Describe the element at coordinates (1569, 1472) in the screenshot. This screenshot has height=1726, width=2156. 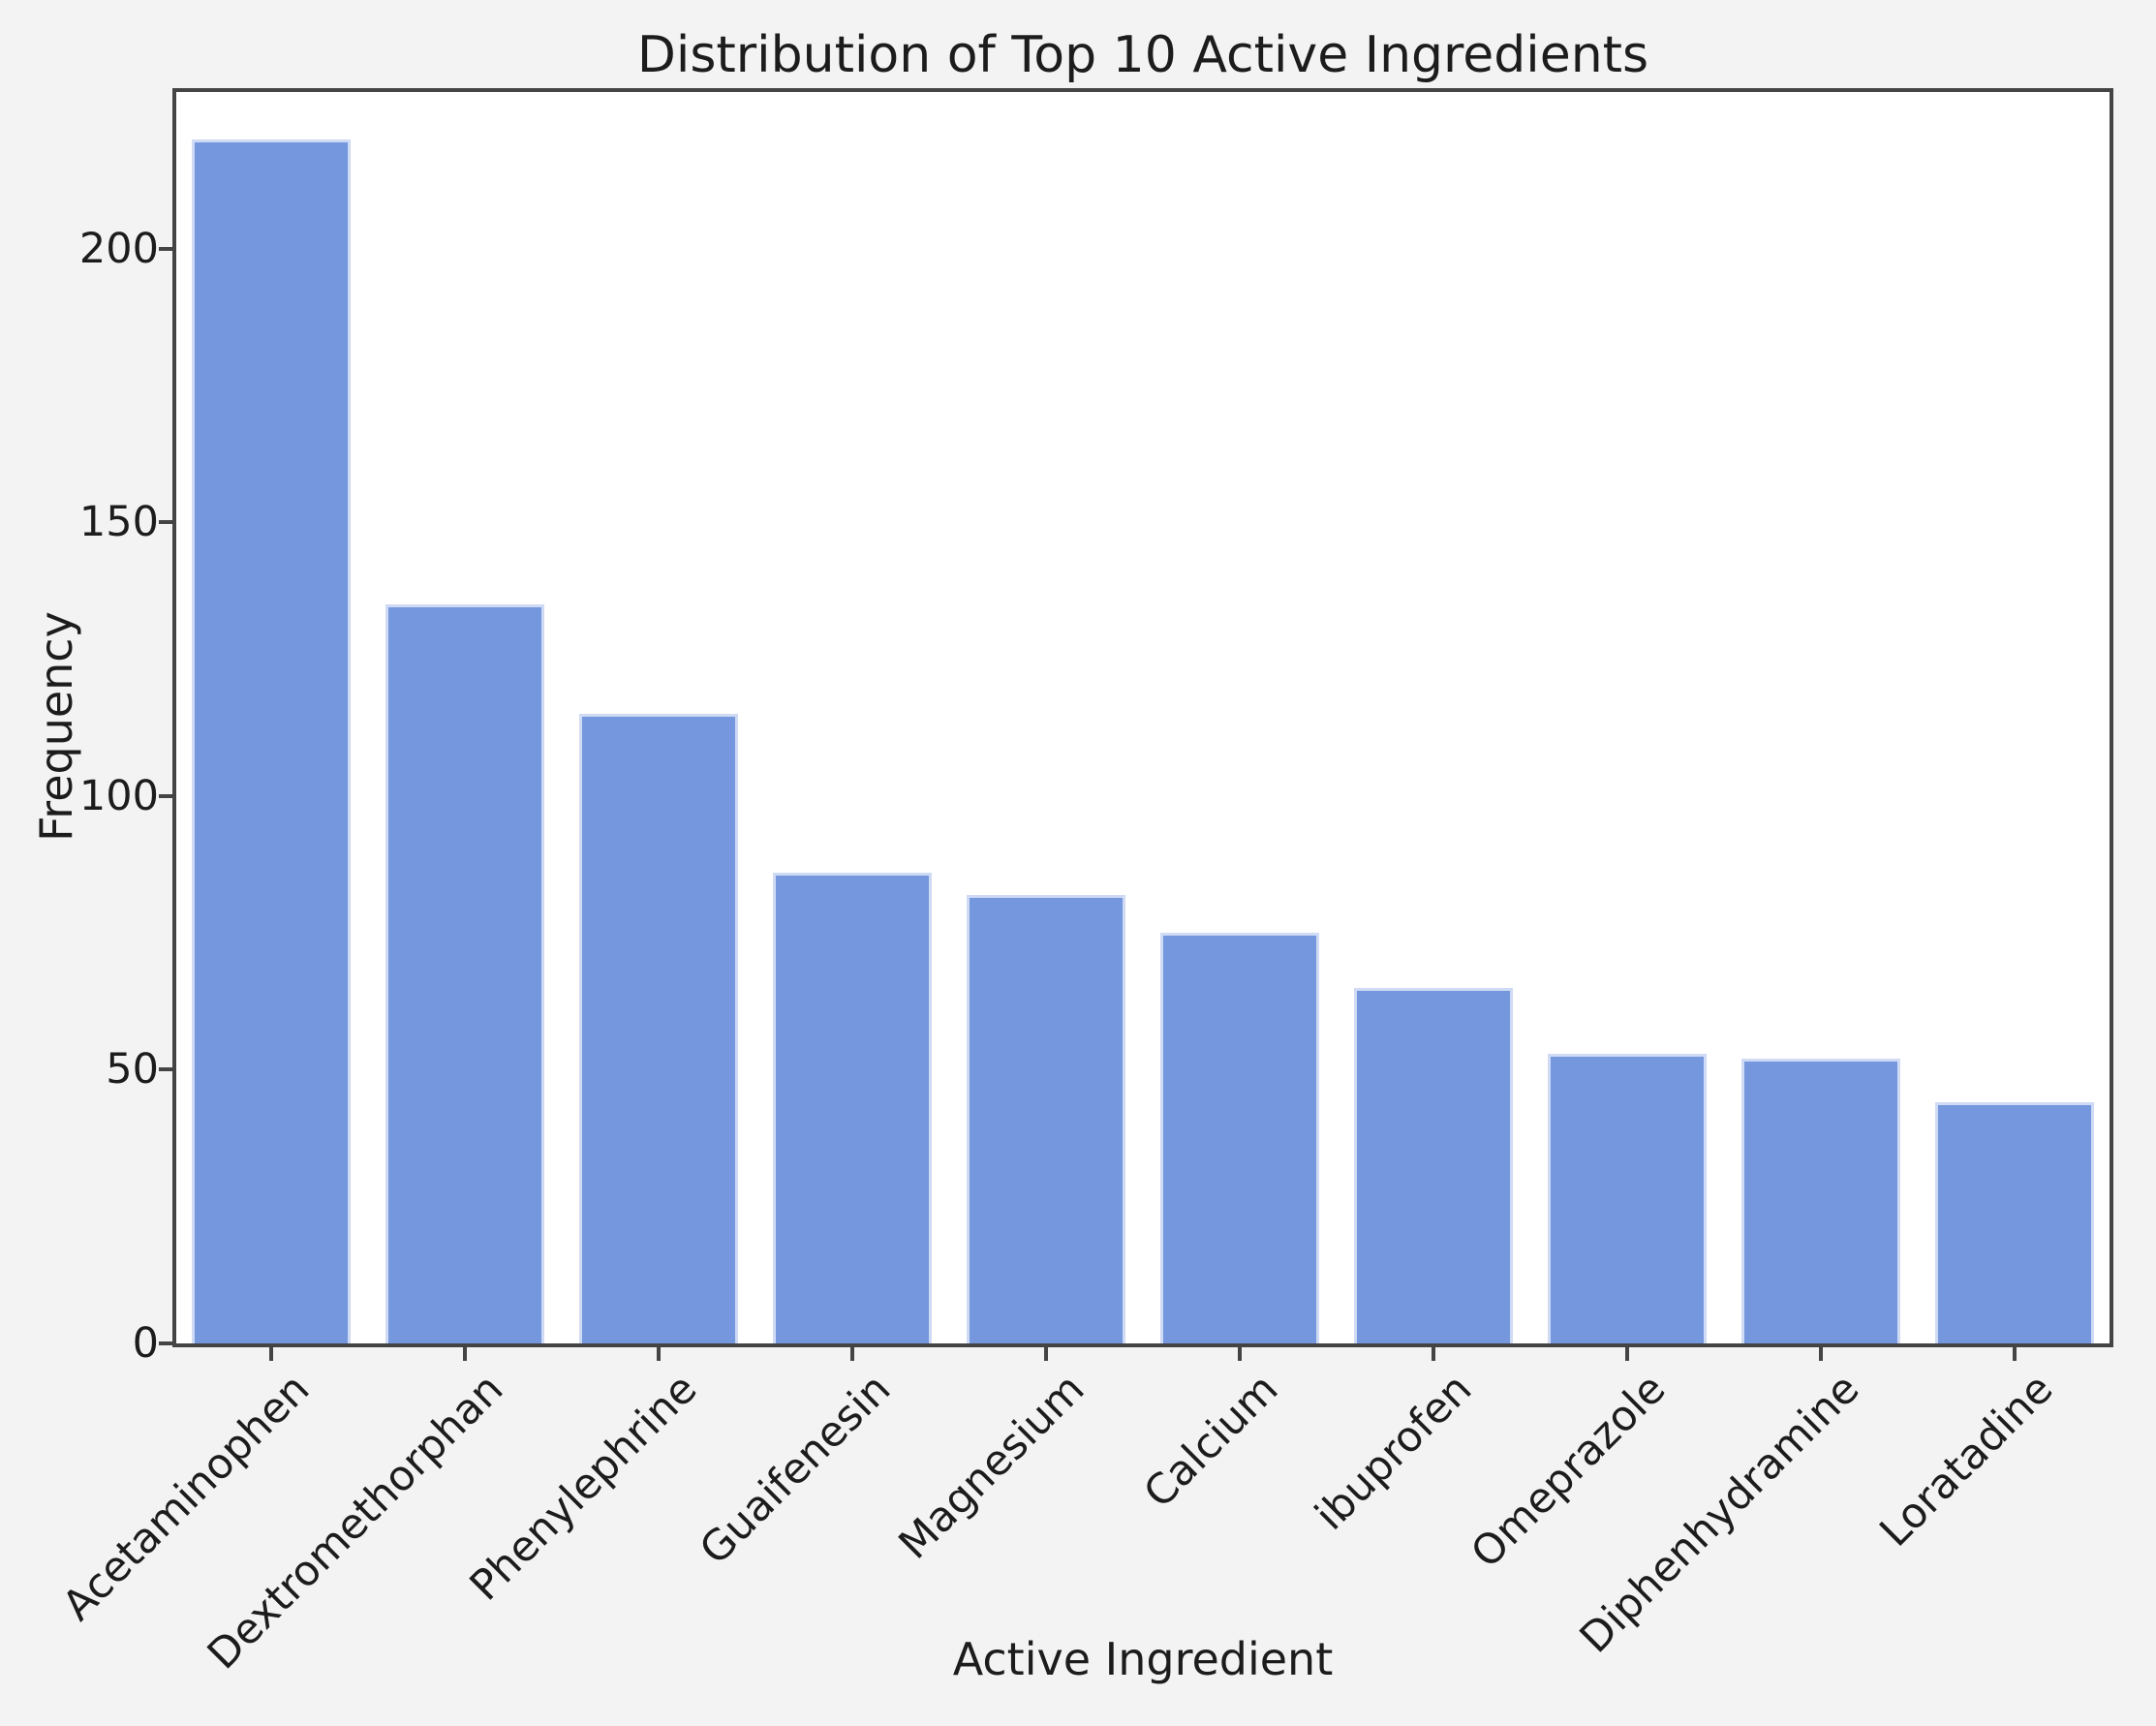
I see `x-tick-label: Omeprazole` at that location.